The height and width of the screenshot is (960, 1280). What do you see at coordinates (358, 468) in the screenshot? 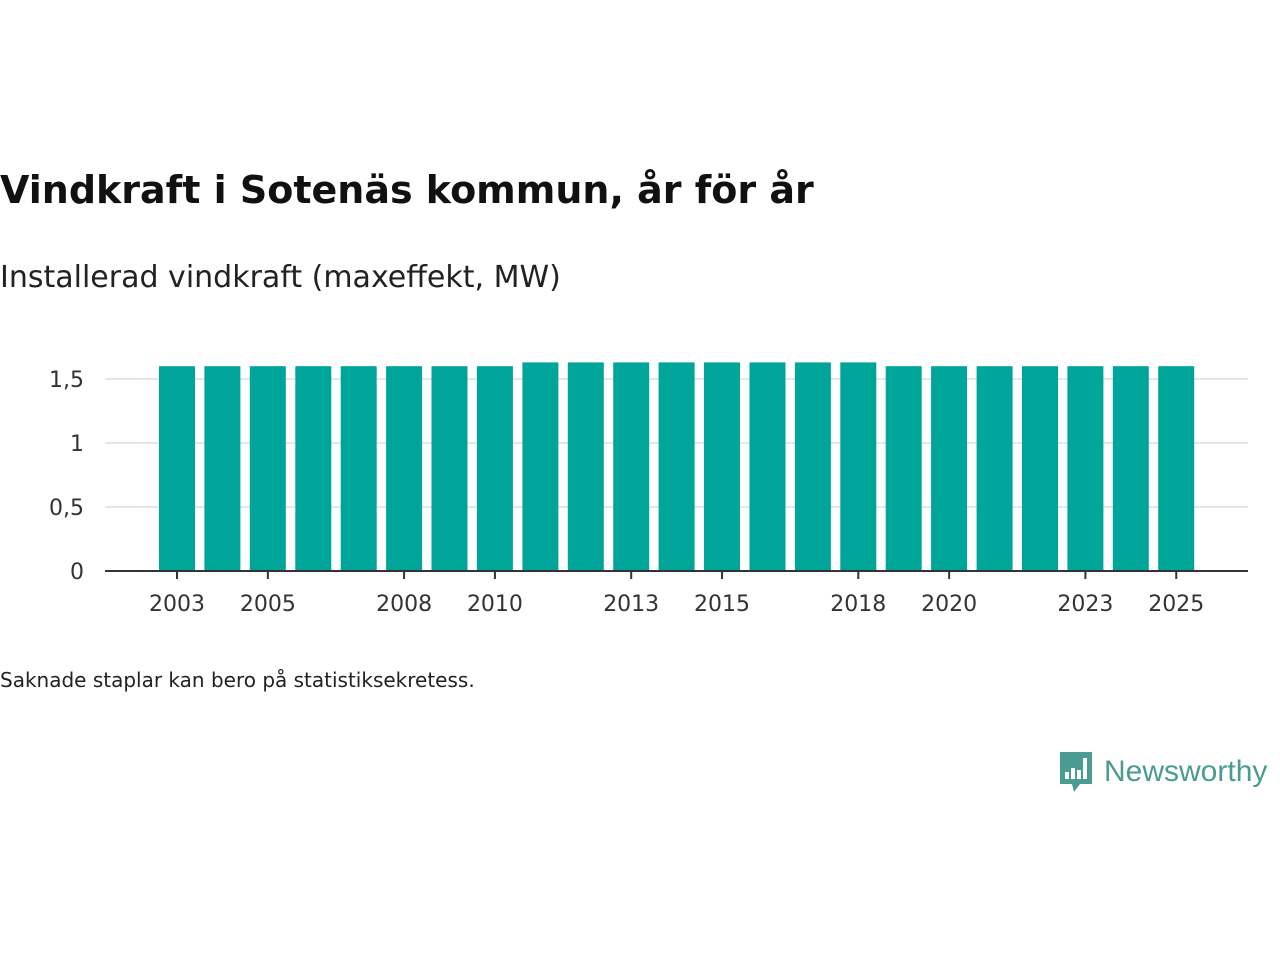
I see `bar-2007` at bounding box center [358, 468].